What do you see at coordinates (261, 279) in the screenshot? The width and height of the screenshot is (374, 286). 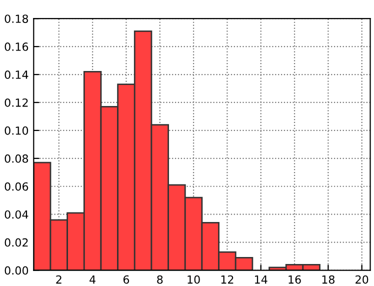 I see `x-tick-label: 14` at bounding box center [261, 279].